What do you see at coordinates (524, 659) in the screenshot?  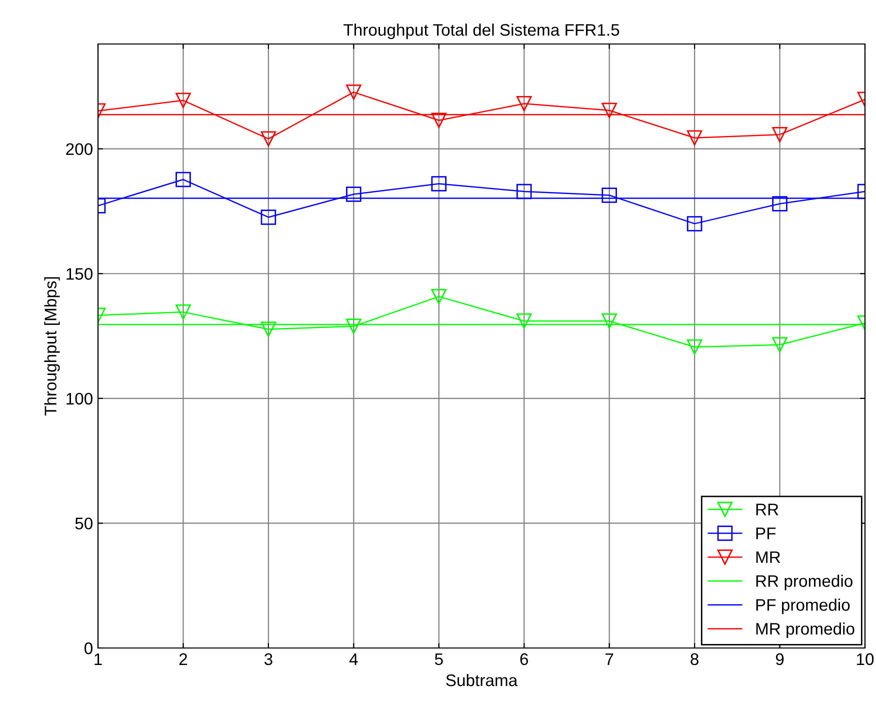 I see `x-tick-label: 6` at bounding box center [524, 659].